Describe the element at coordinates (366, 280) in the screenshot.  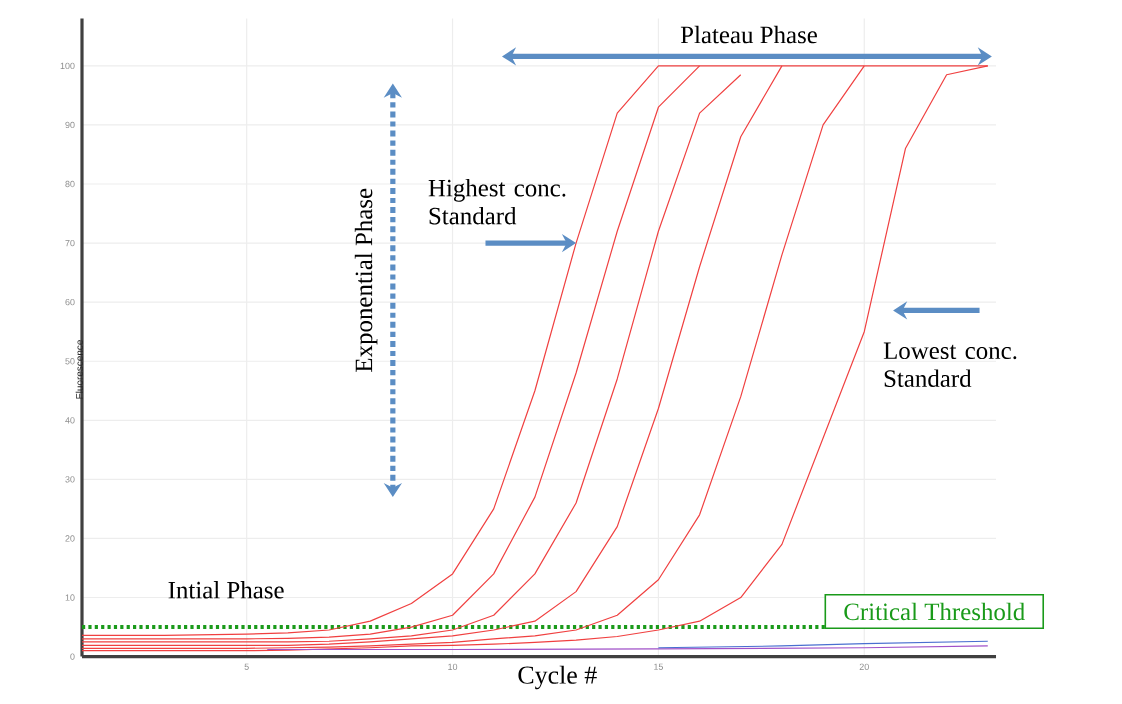
I see `annotation: Exponential Phase` at that location.